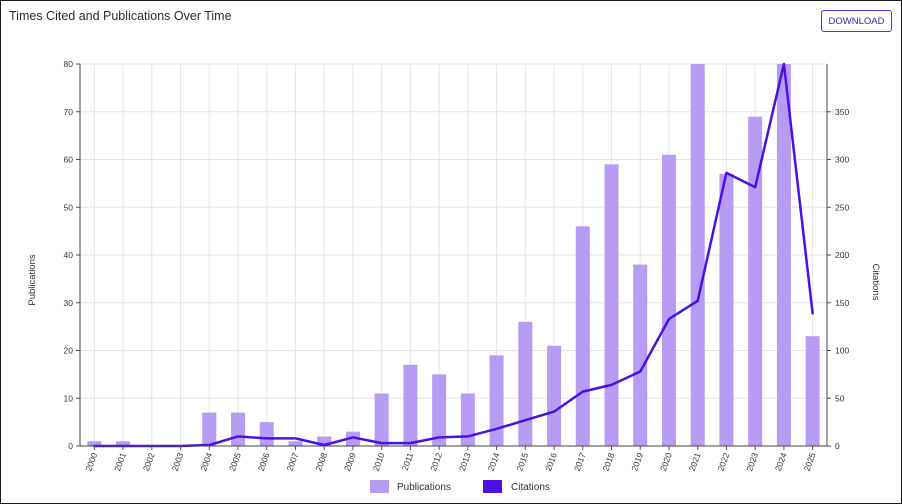 Image resolution: width=902 pixels, height=504 pixels. What do you see at coordinates (842, 112) in the screenshot?
I see `y2-tick-label: 350` at bounding box center [842, 112].